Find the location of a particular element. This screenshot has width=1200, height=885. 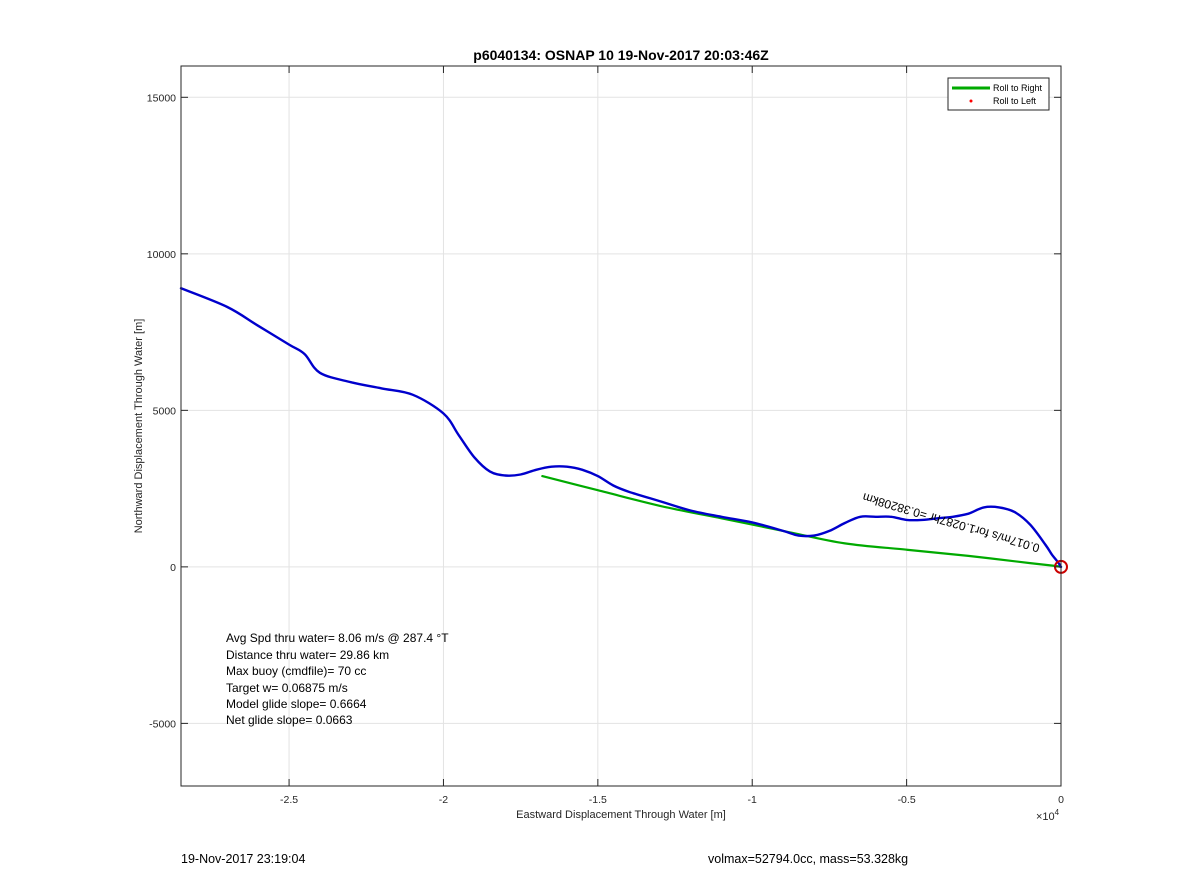

legend: Roll to Right Roll to Left is located at coordinates (998, 94).